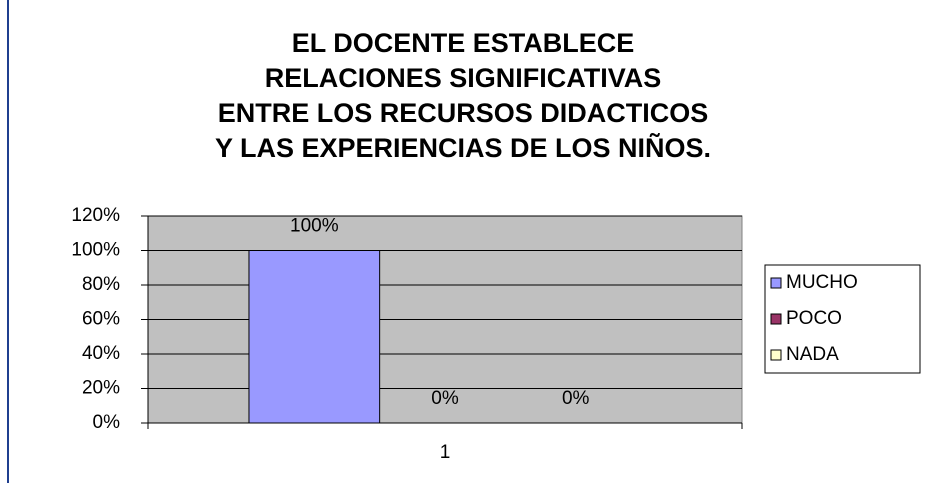 The width and height of the screenshot is (931, 483). Describe the element at coordinates (822, 282) in the screenshot. I see `legend-label: MUCHO` at that location.